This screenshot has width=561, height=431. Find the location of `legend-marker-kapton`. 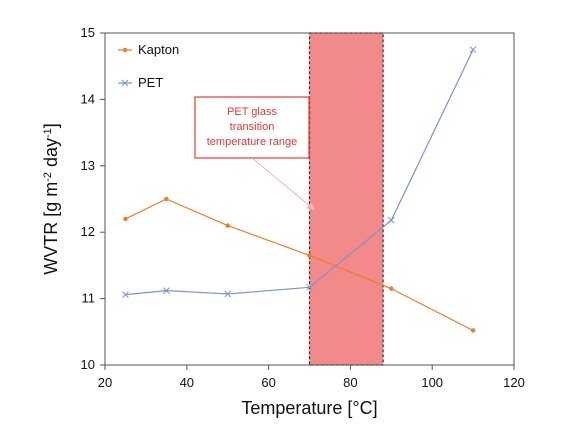

legend-marker-kapton is located at coordinates (125, 50).